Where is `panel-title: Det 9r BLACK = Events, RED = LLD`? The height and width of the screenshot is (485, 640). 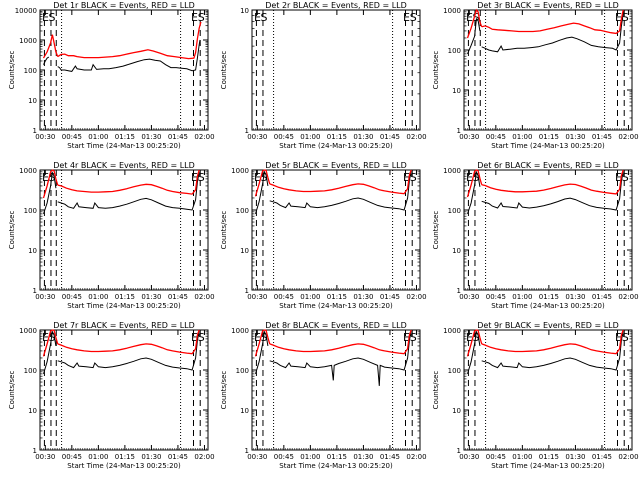 panel-title: Det 9r BLACK = Events, RED = LLD is located at coordinates (548, 325).